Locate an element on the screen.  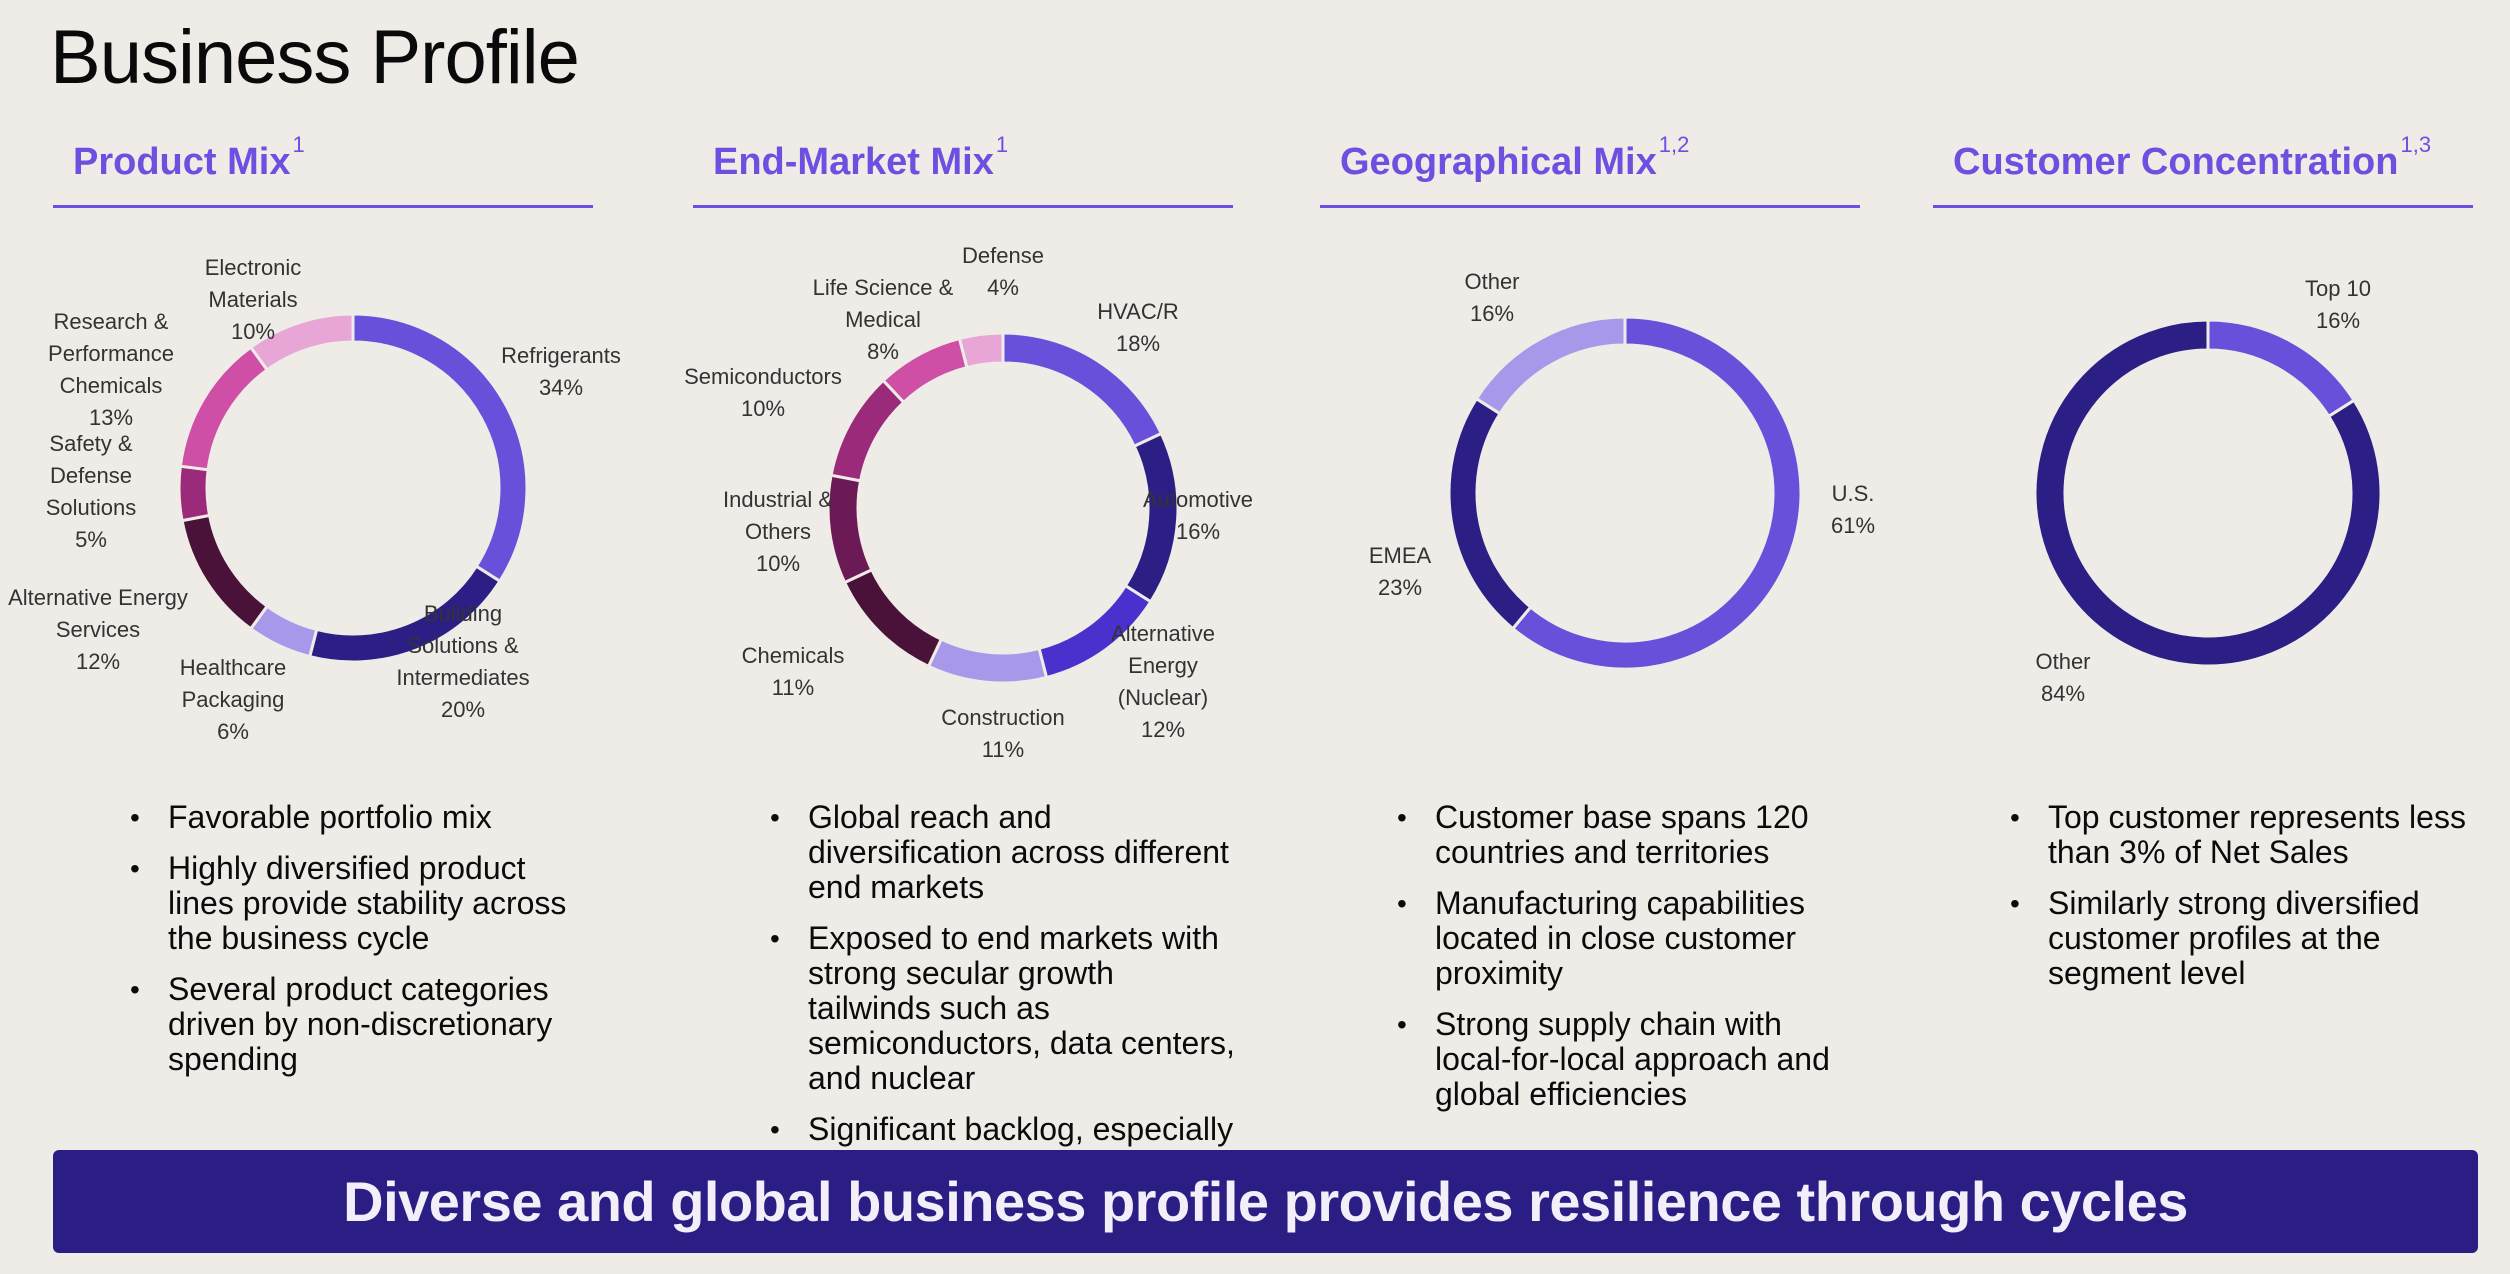
segment-value: 8% is located at coordinates (883, 351).